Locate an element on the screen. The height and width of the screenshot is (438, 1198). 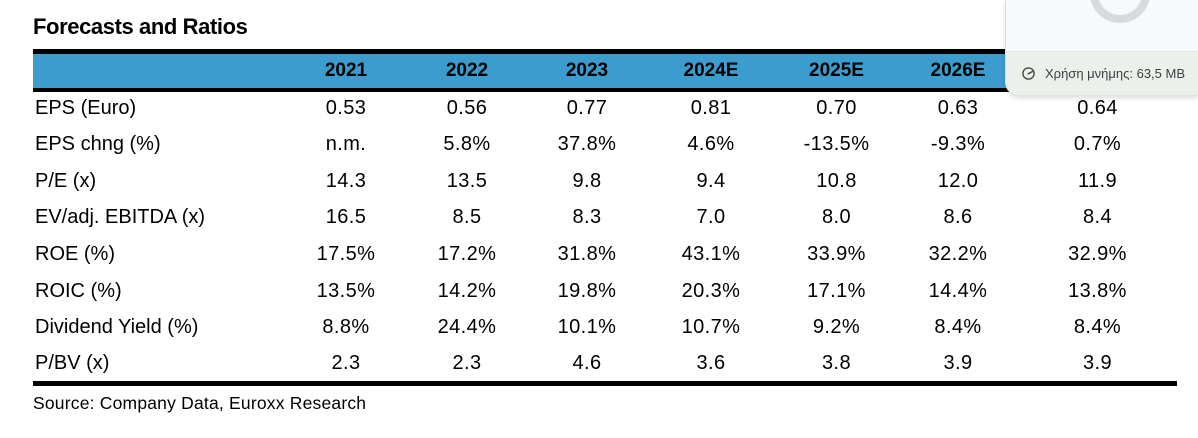
table-cell: 8.6 is located at coordinates (958, 217).